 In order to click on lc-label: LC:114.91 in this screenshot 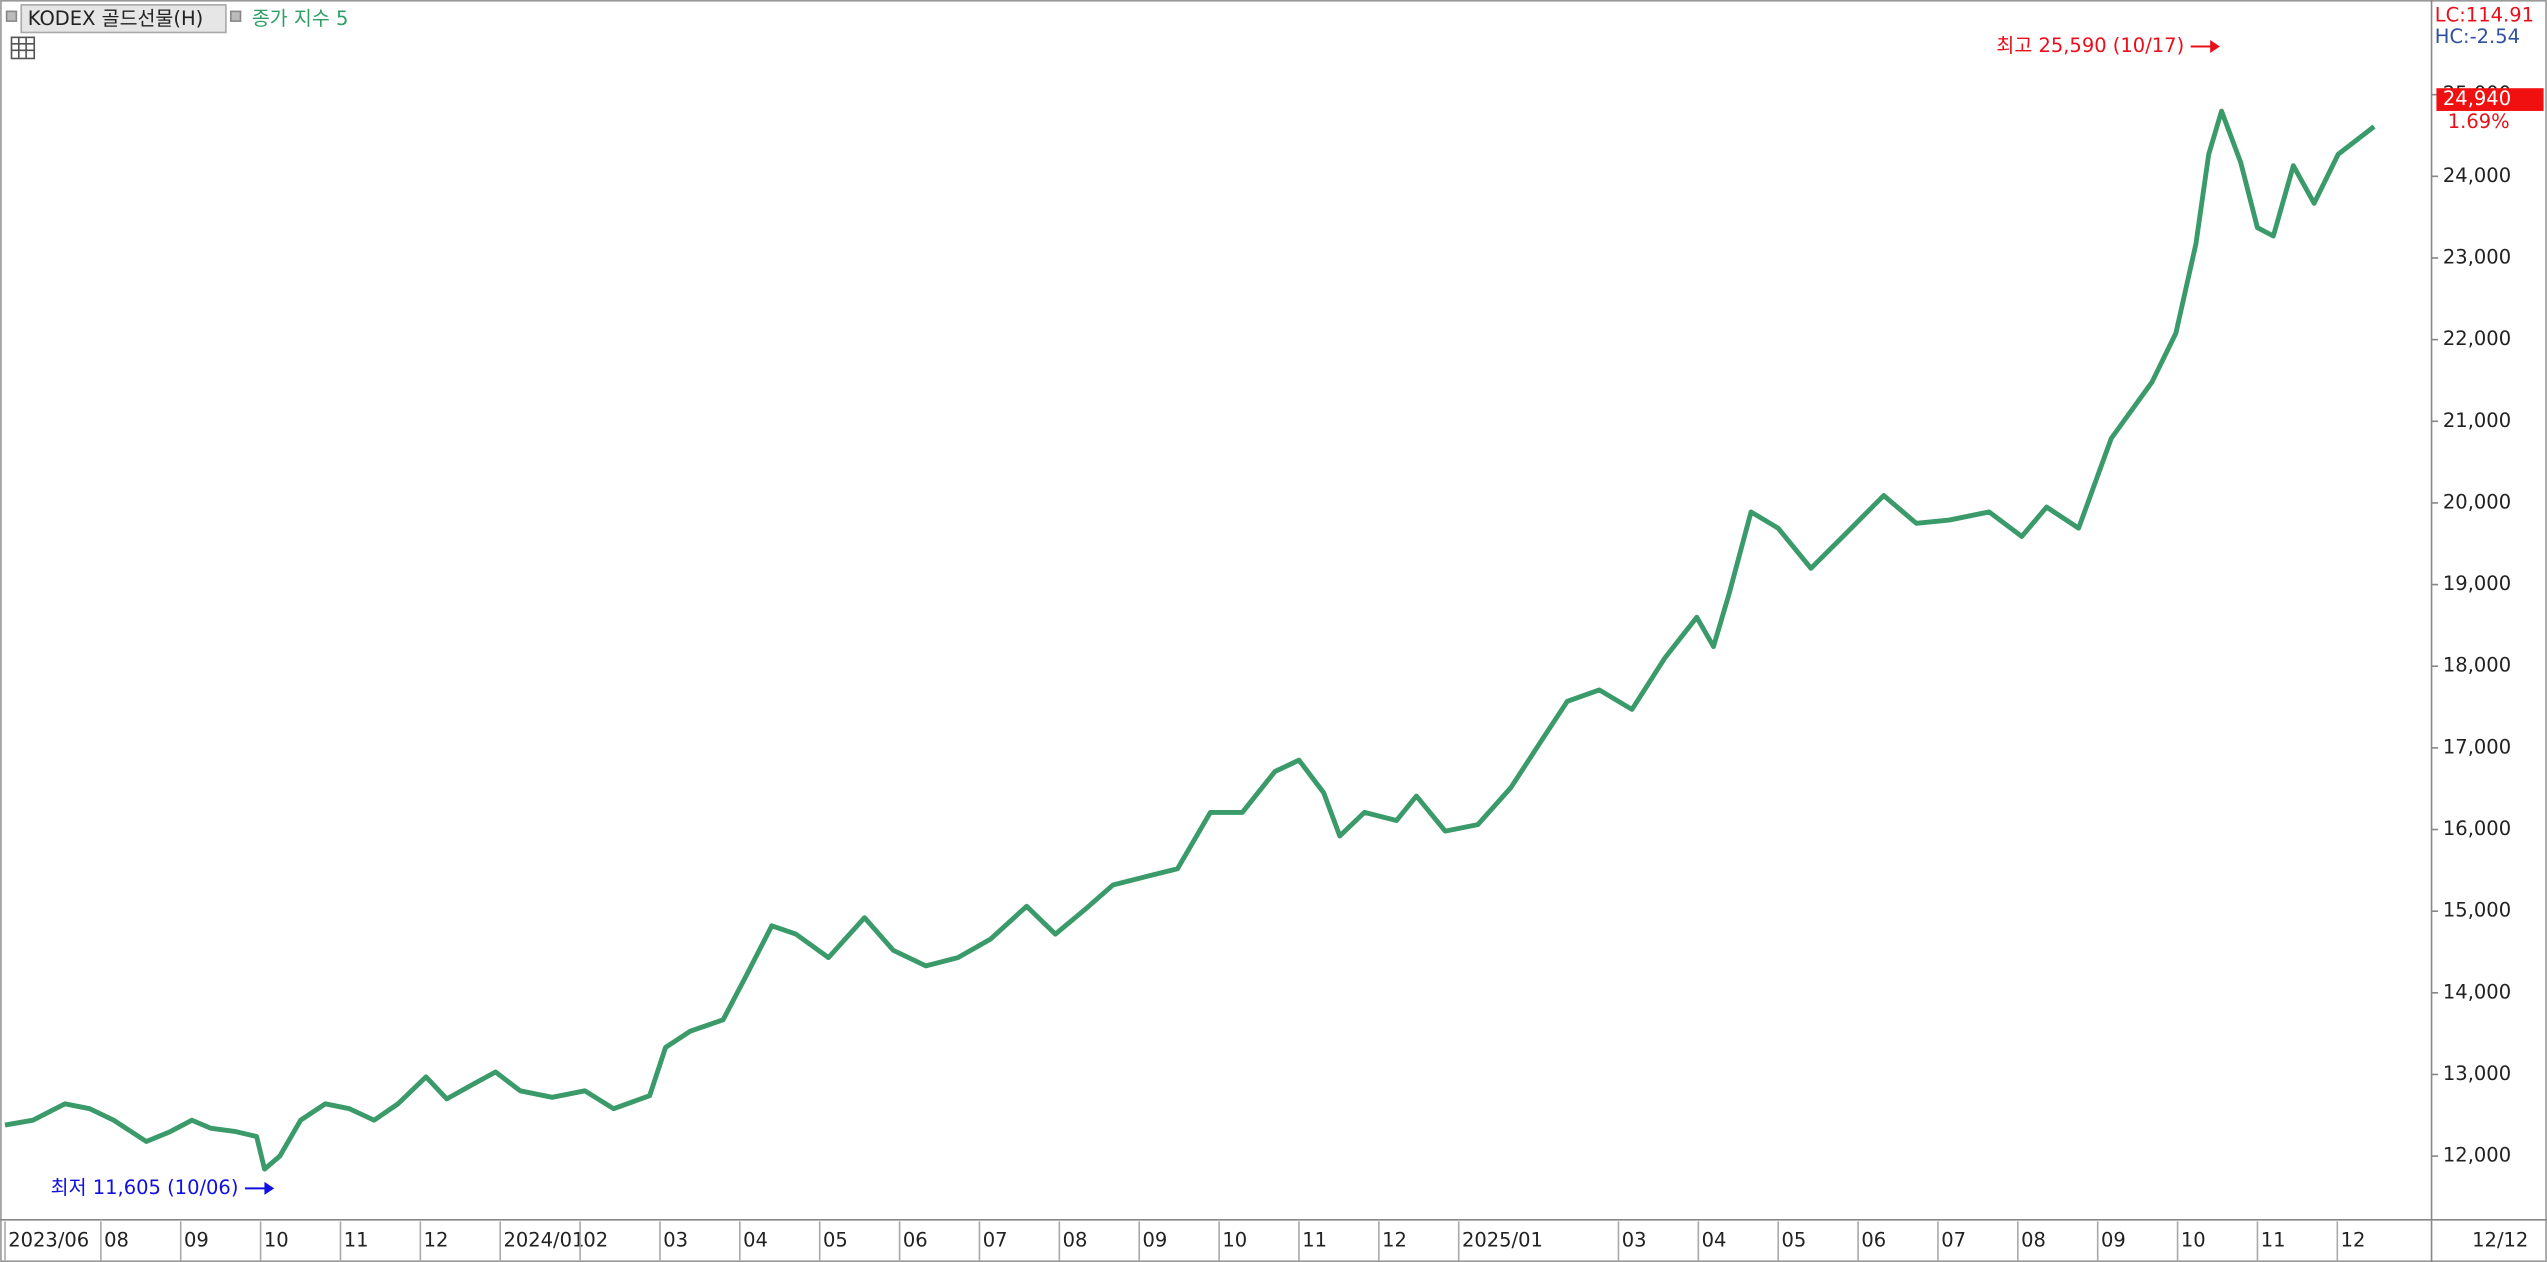, I will do `click(2484, 15)`.